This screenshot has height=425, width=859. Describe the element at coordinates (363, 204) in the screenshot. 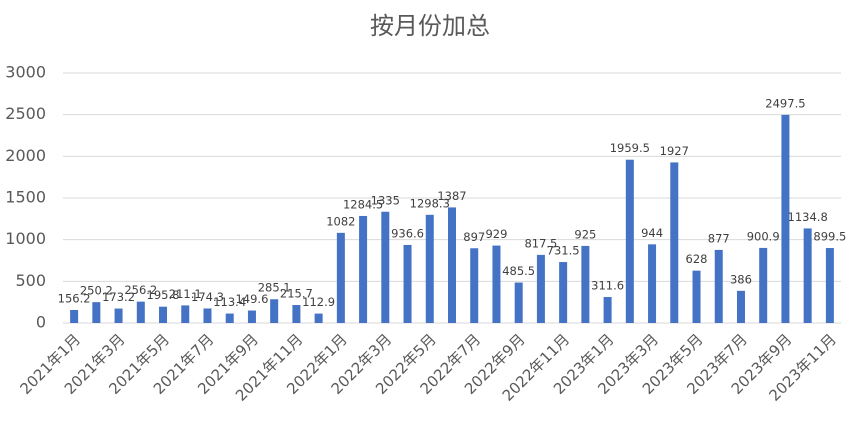

I see `data-label: 1284.5` at that location.